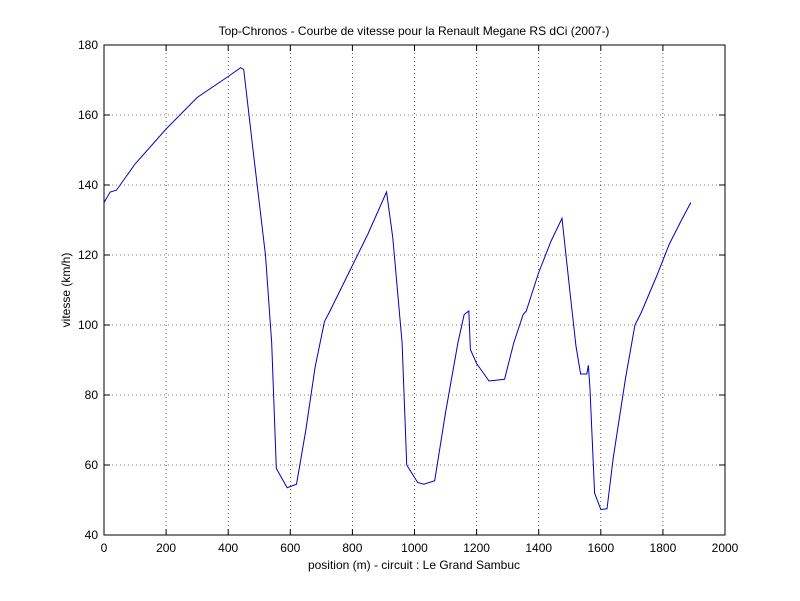 This screenshot has width=800, height=601. I want to click on y-tick-label: 80, so click(92, 395).